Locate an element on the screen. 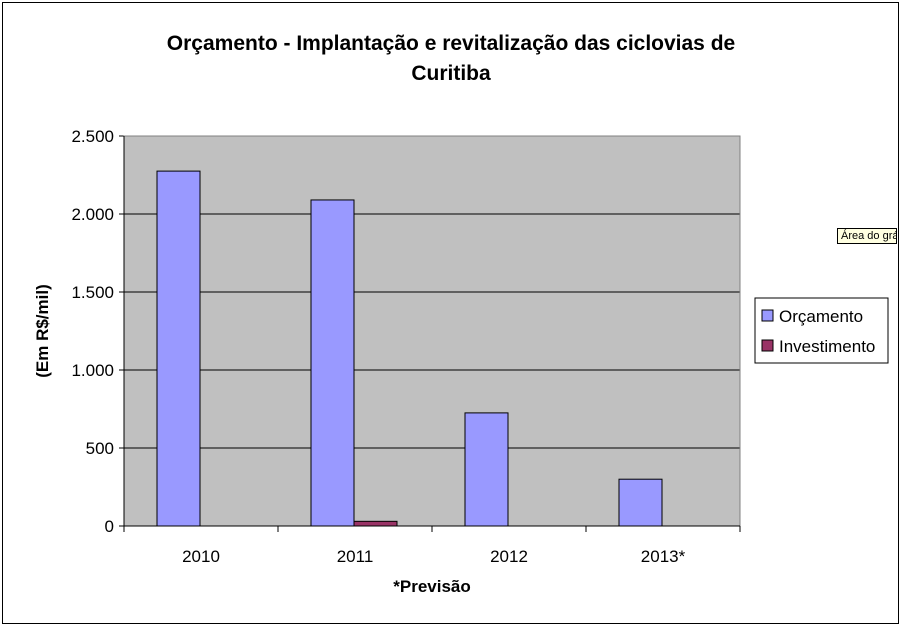  legend-label-investimento: Investimento is located at coordinates (827, 346).